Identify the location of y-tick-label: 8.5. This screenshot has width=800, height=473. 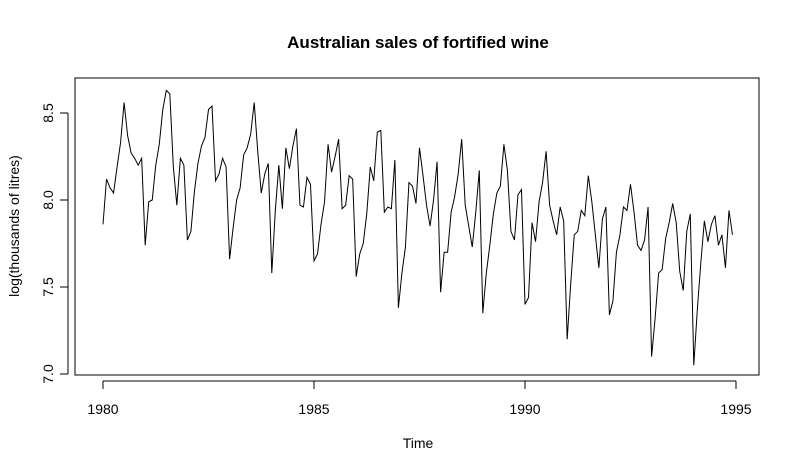
(48, 113).